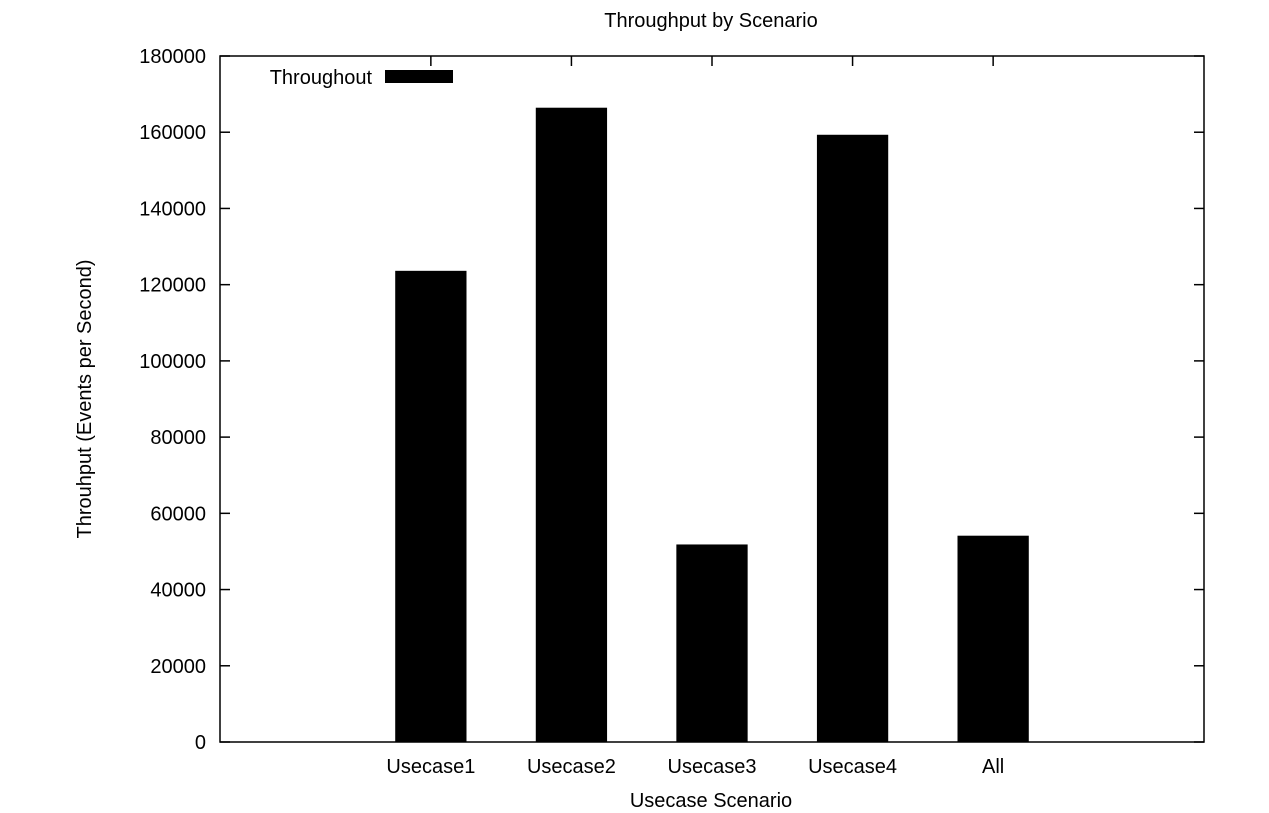  I want to click on x-tick-label: All, so click(993, 767).